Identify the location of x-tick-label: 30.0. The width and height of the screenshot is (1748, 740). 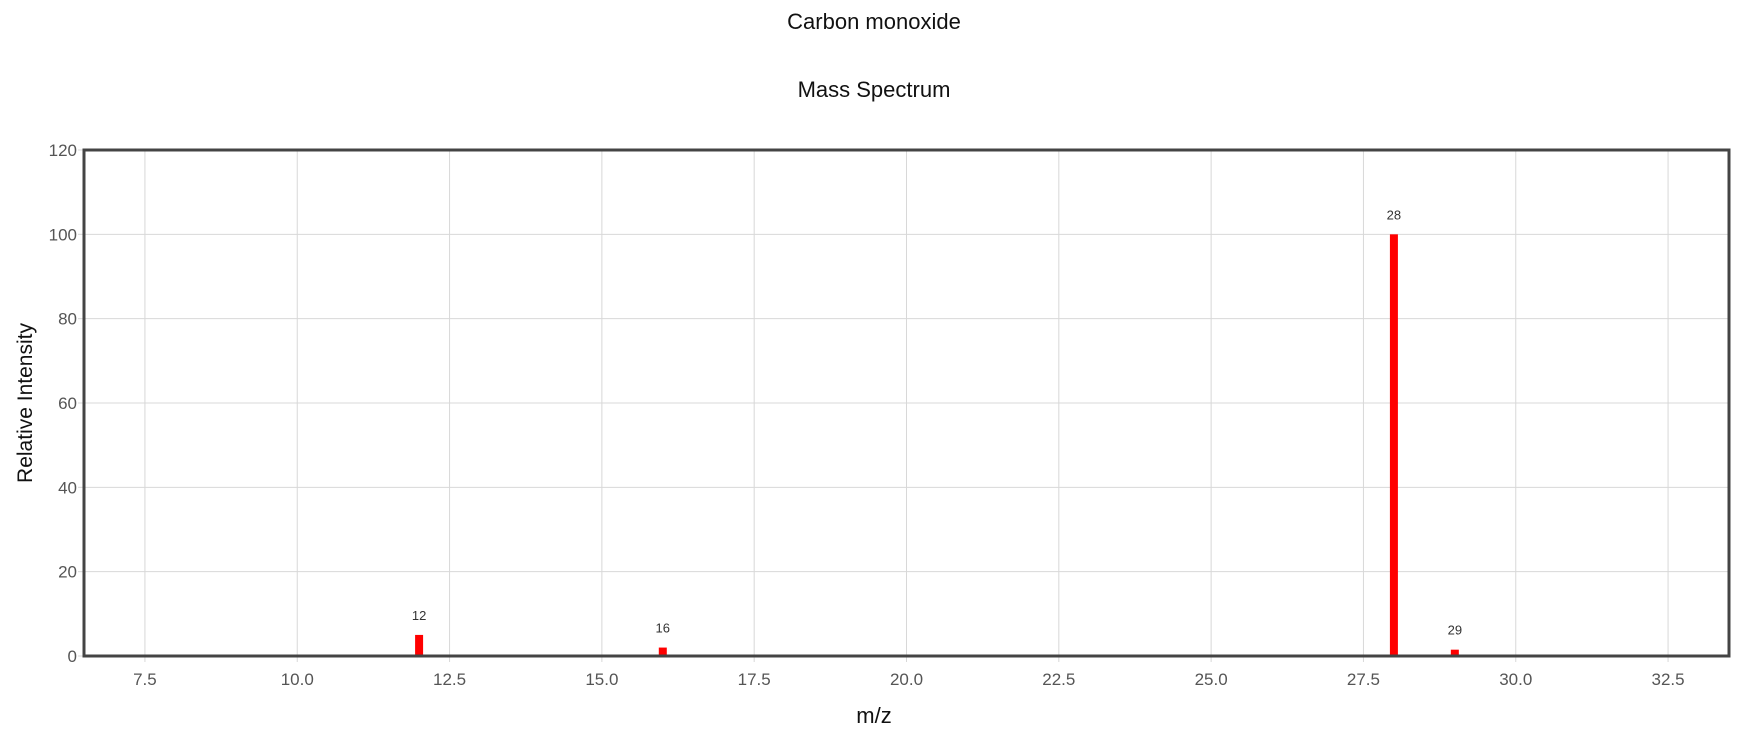
(1515, 679).